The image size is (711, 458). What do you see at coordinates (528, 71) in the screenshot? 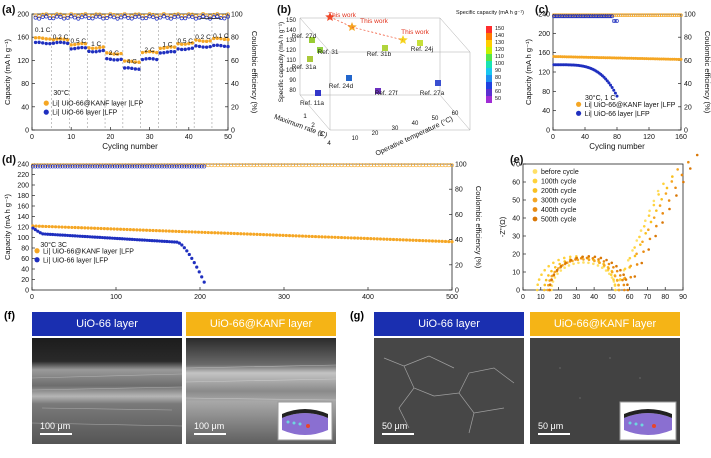
I see `y-axis-label: Capacity (mA h g⁻¹)` at bounding box center [528, 71].